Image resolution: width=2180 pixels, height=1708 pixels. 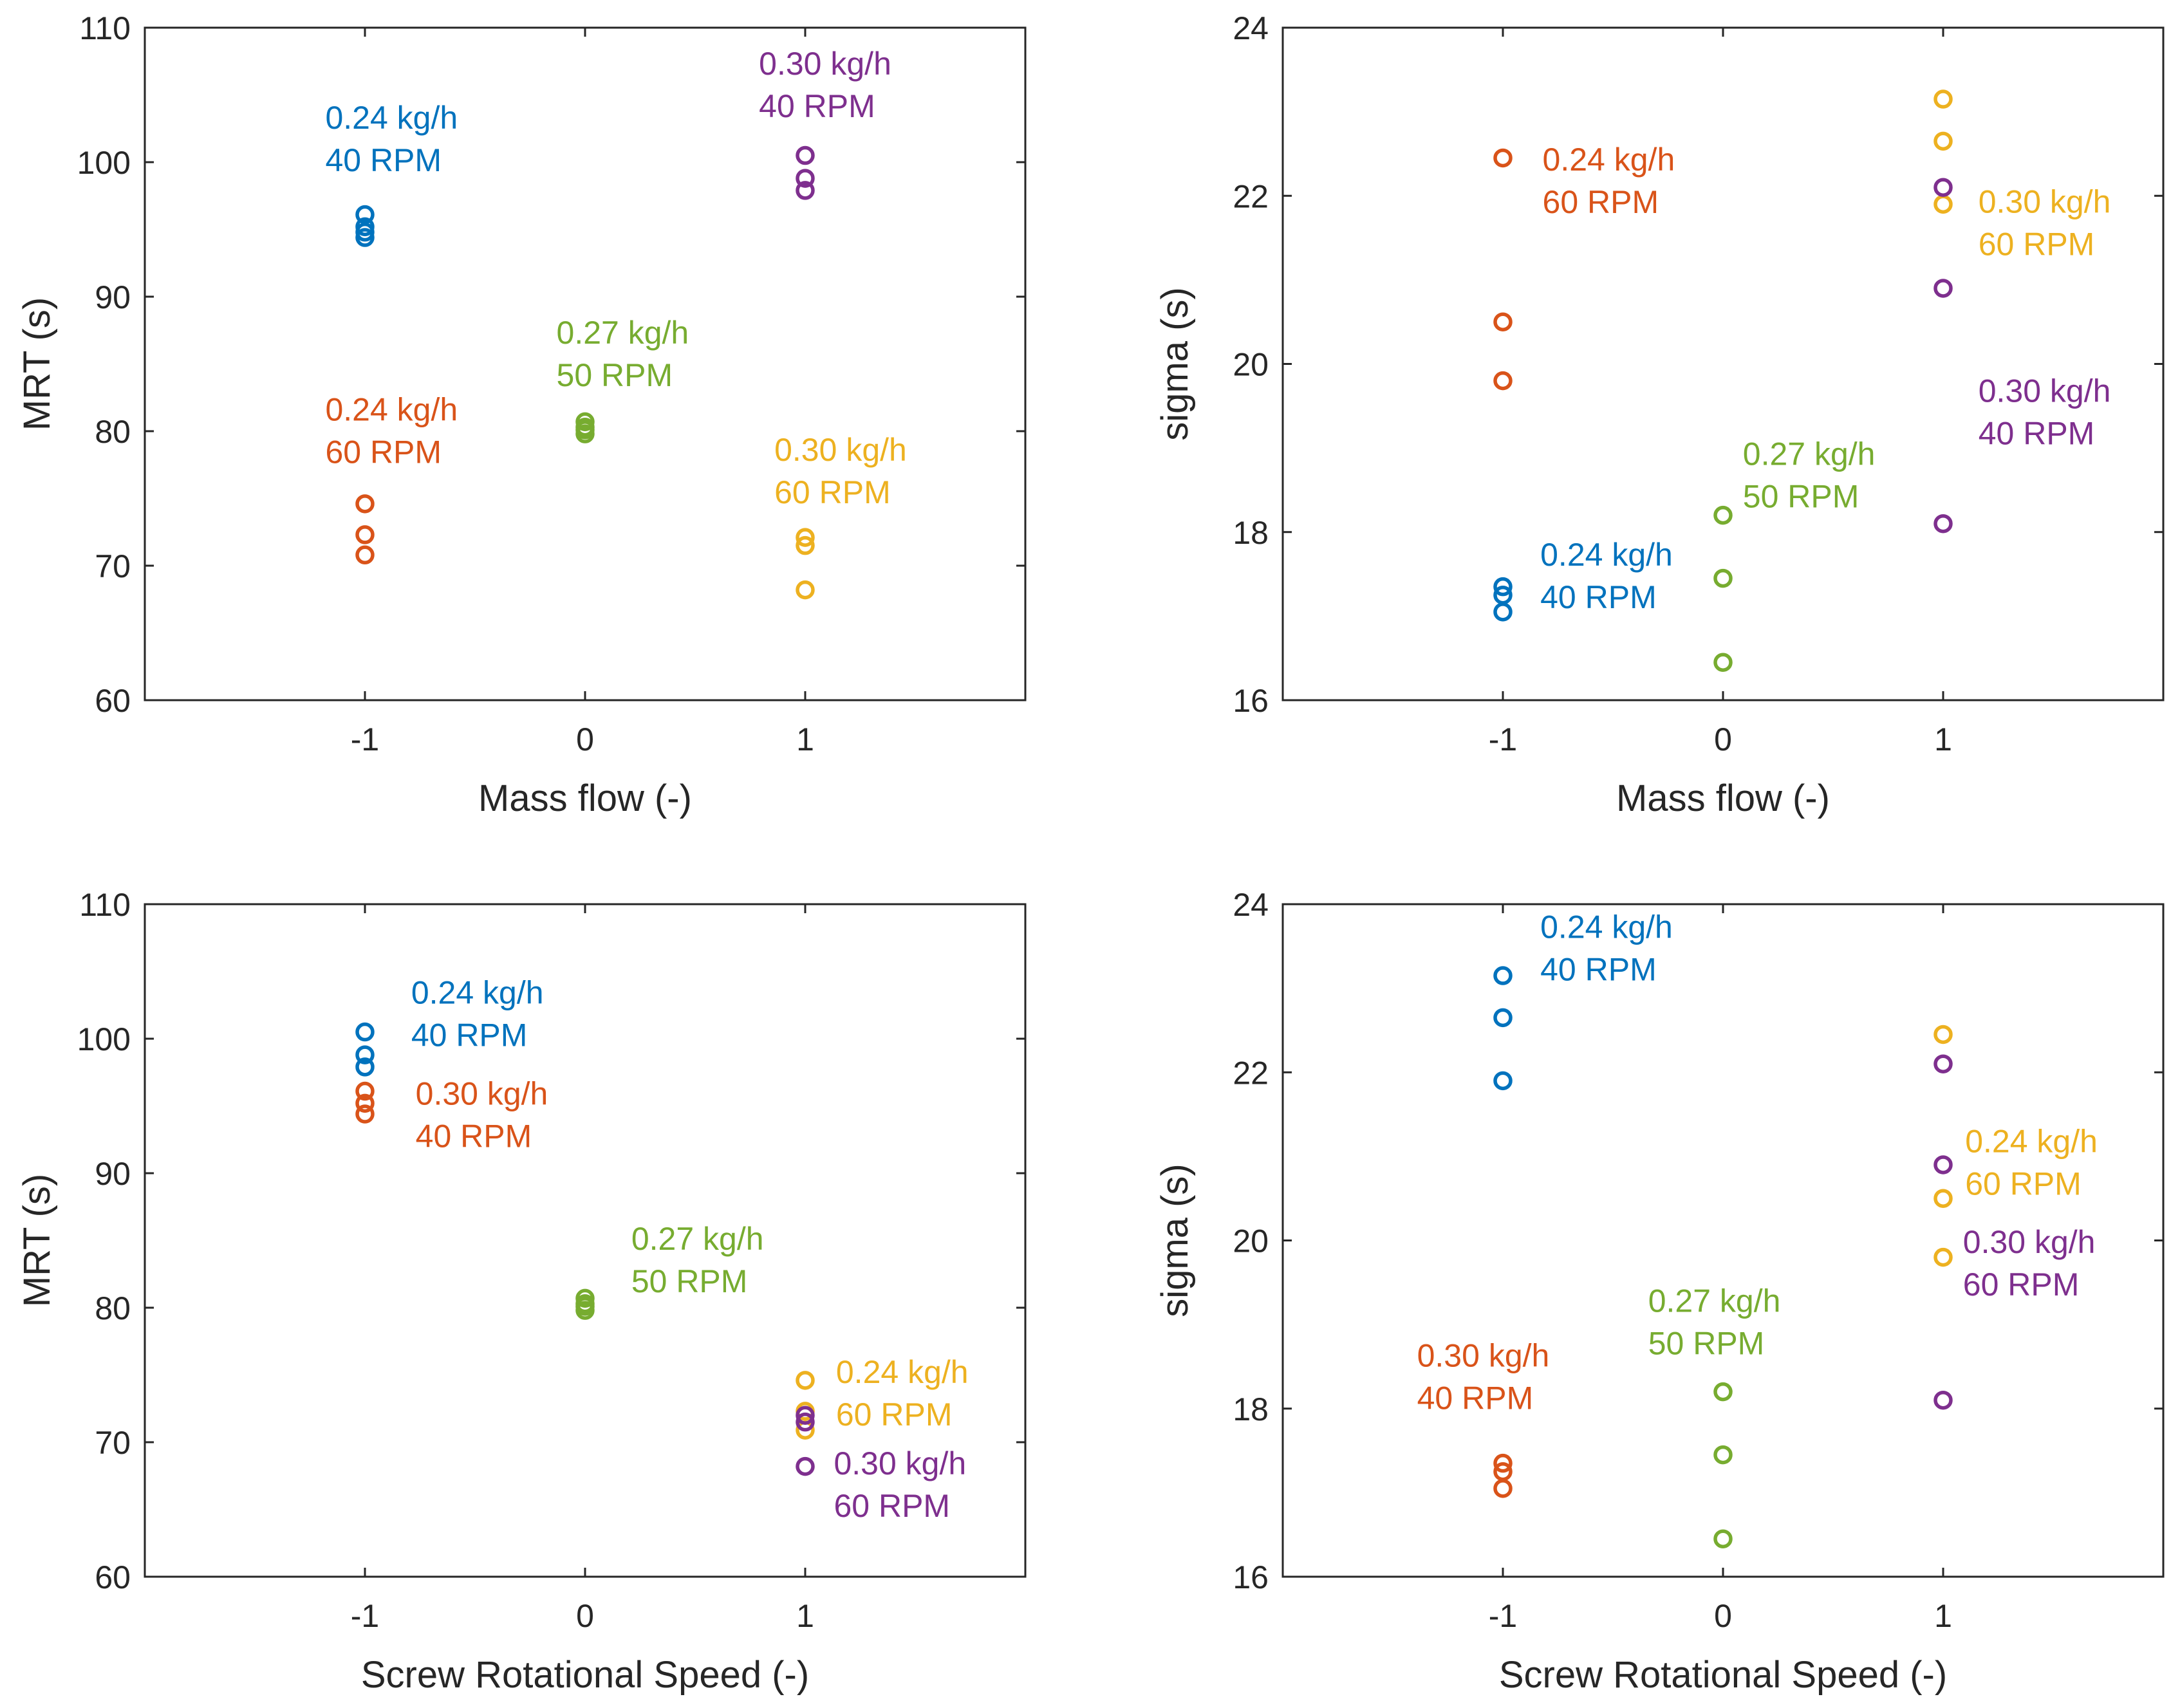 I want to click on series-green, so click(x=1723, y=588).